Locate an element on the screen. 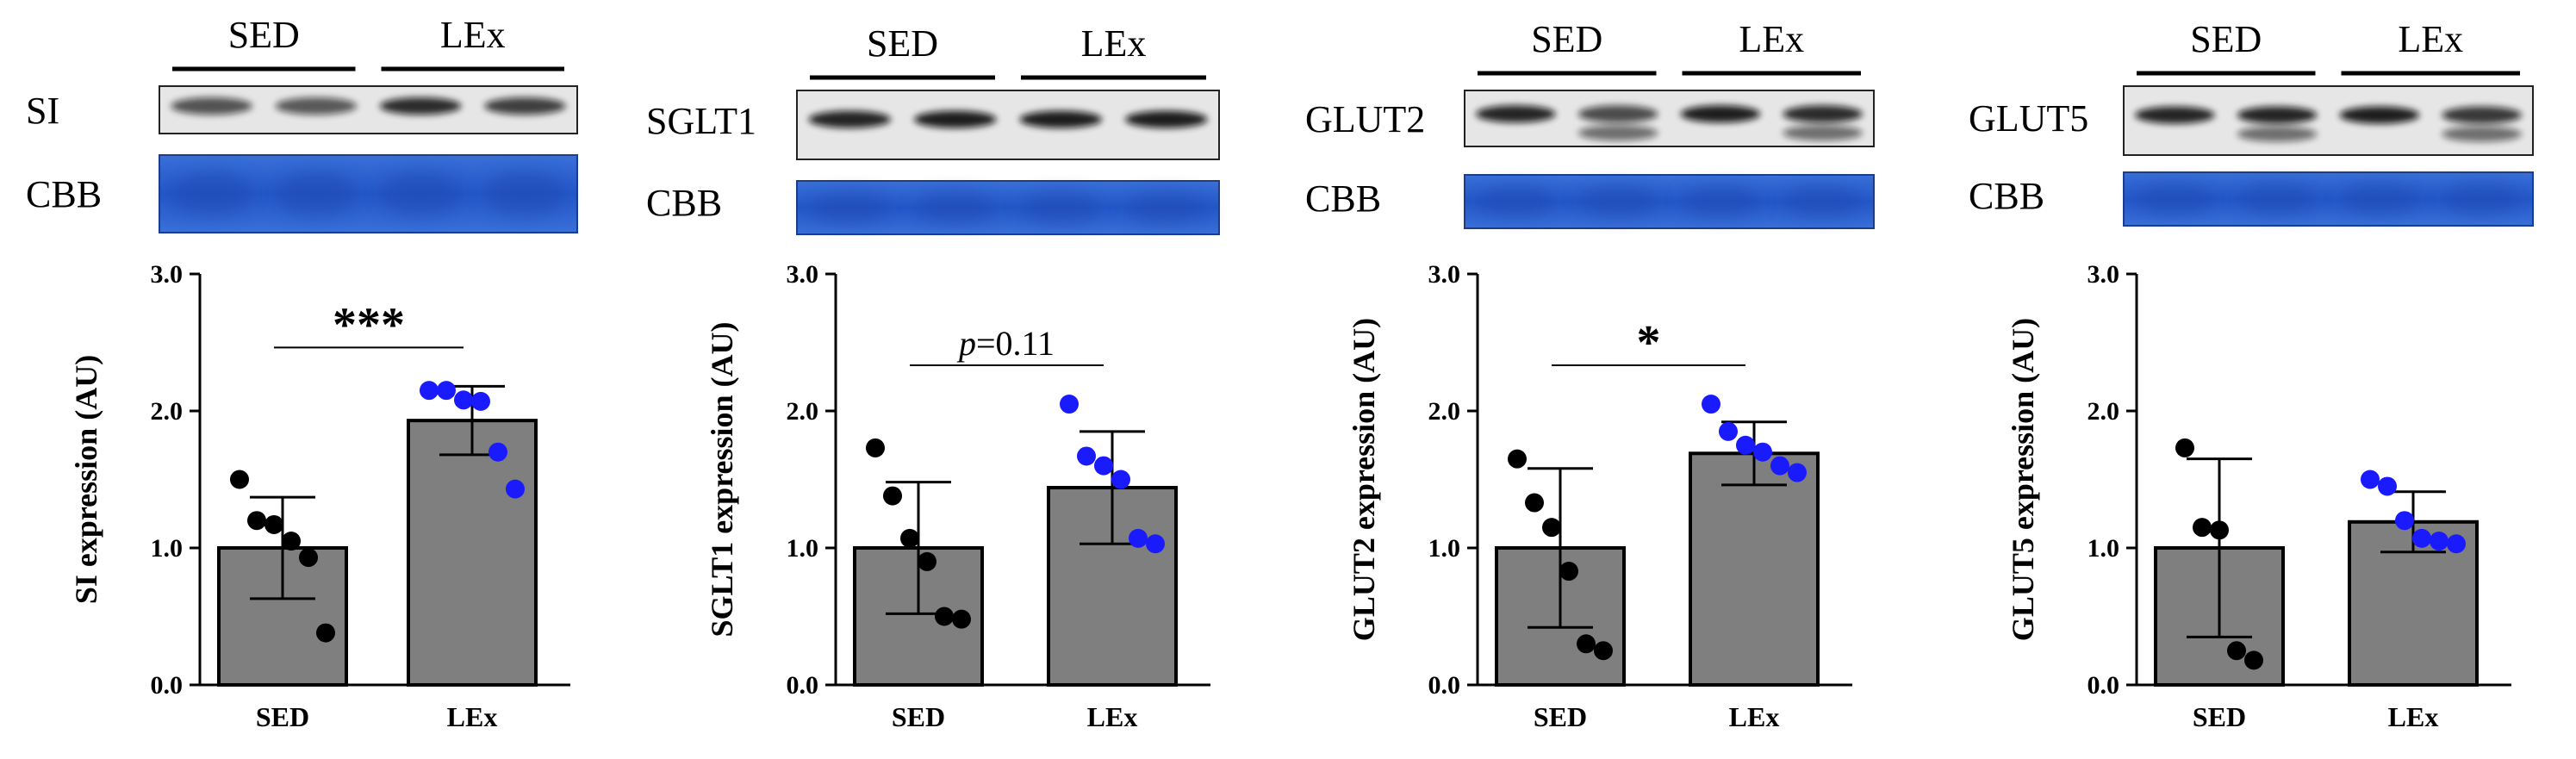 This screenshot has height=759, width=2576. significance-marker: *** is located at coordinates (369, 325).